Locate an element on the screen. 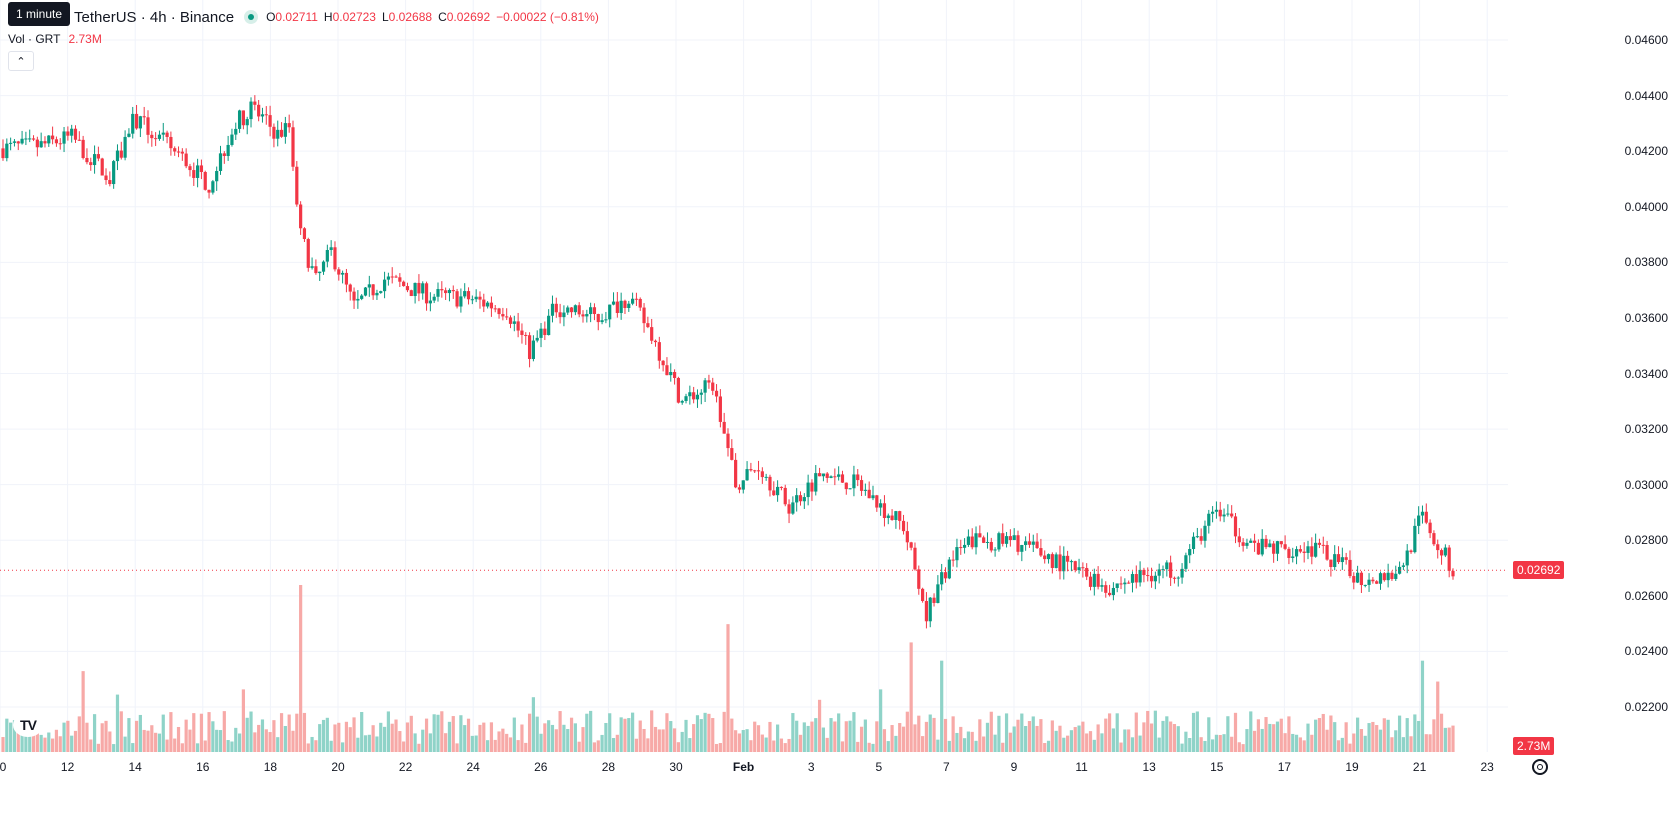 The image size is (1678, 835). gear-icon is located at coordinates (1540, 767).